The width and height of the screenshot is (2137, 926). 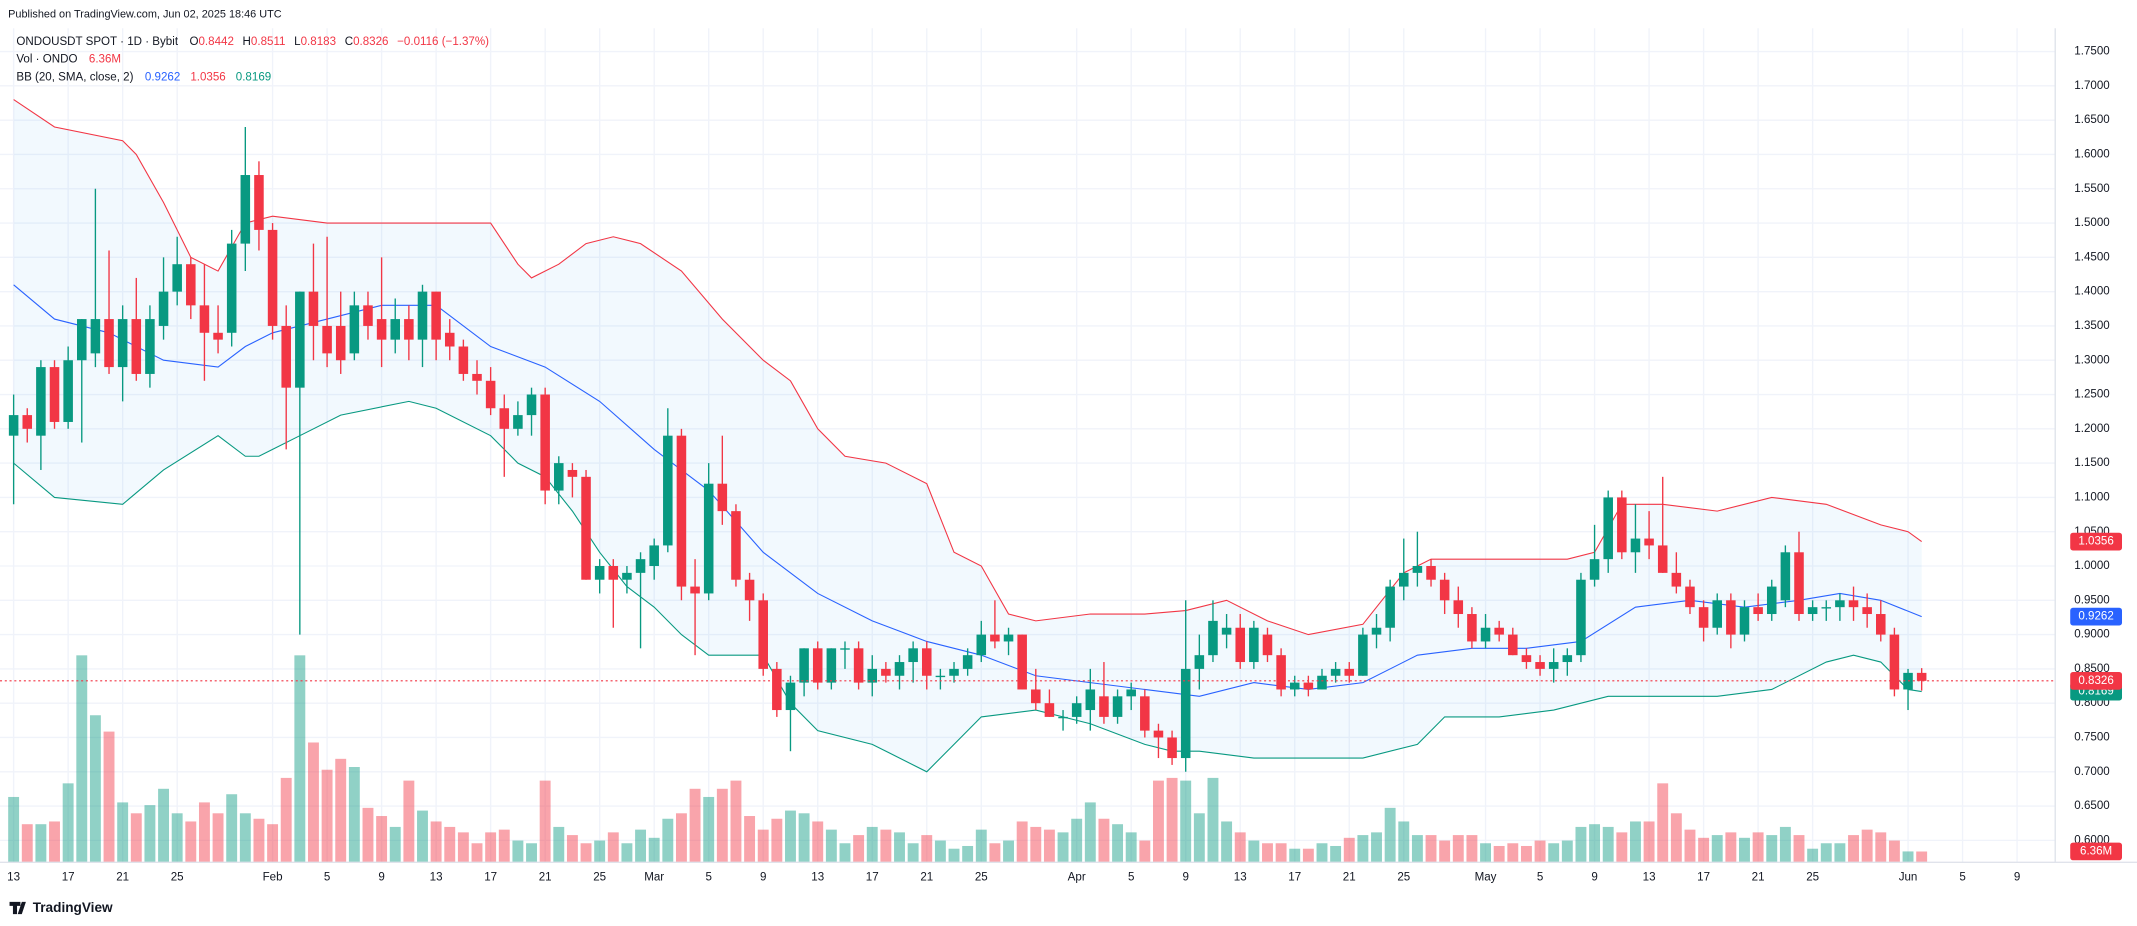 I want to click on x-tick-label: May, so click(x=1486, y=877).